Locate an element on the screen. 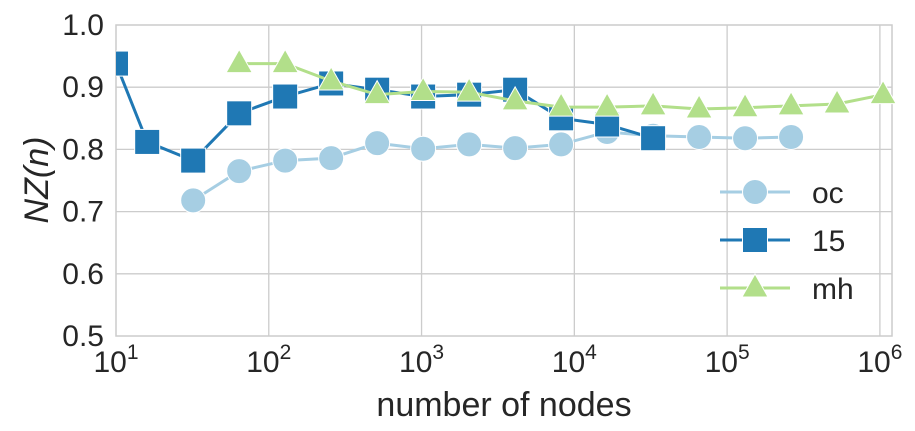 Image resolution: width=915 pixels, height=431 pixels. legend-marker-oc is located at coordinates (755, 192).